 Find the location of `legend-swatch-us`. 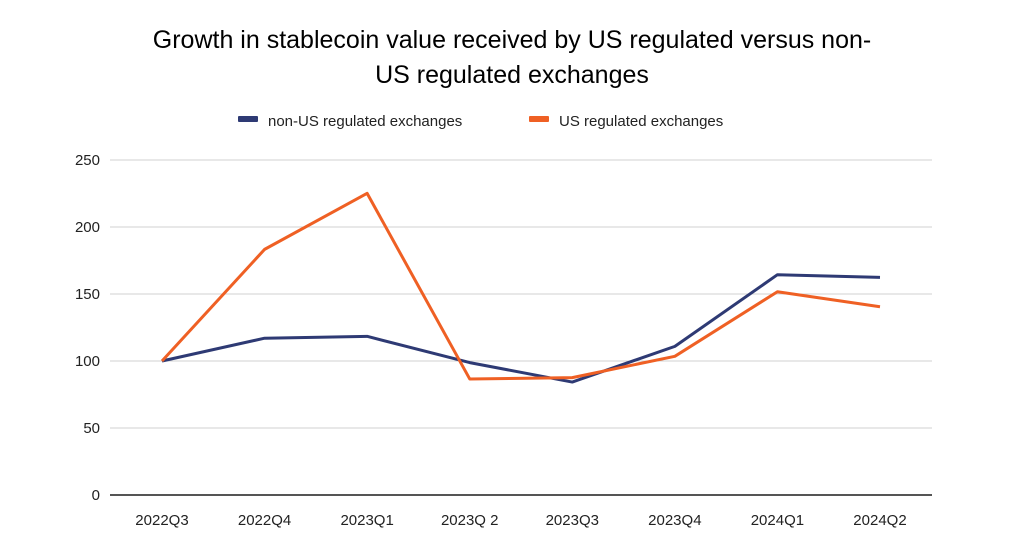

legend-swatch-us is located at coordinates (539, 119).